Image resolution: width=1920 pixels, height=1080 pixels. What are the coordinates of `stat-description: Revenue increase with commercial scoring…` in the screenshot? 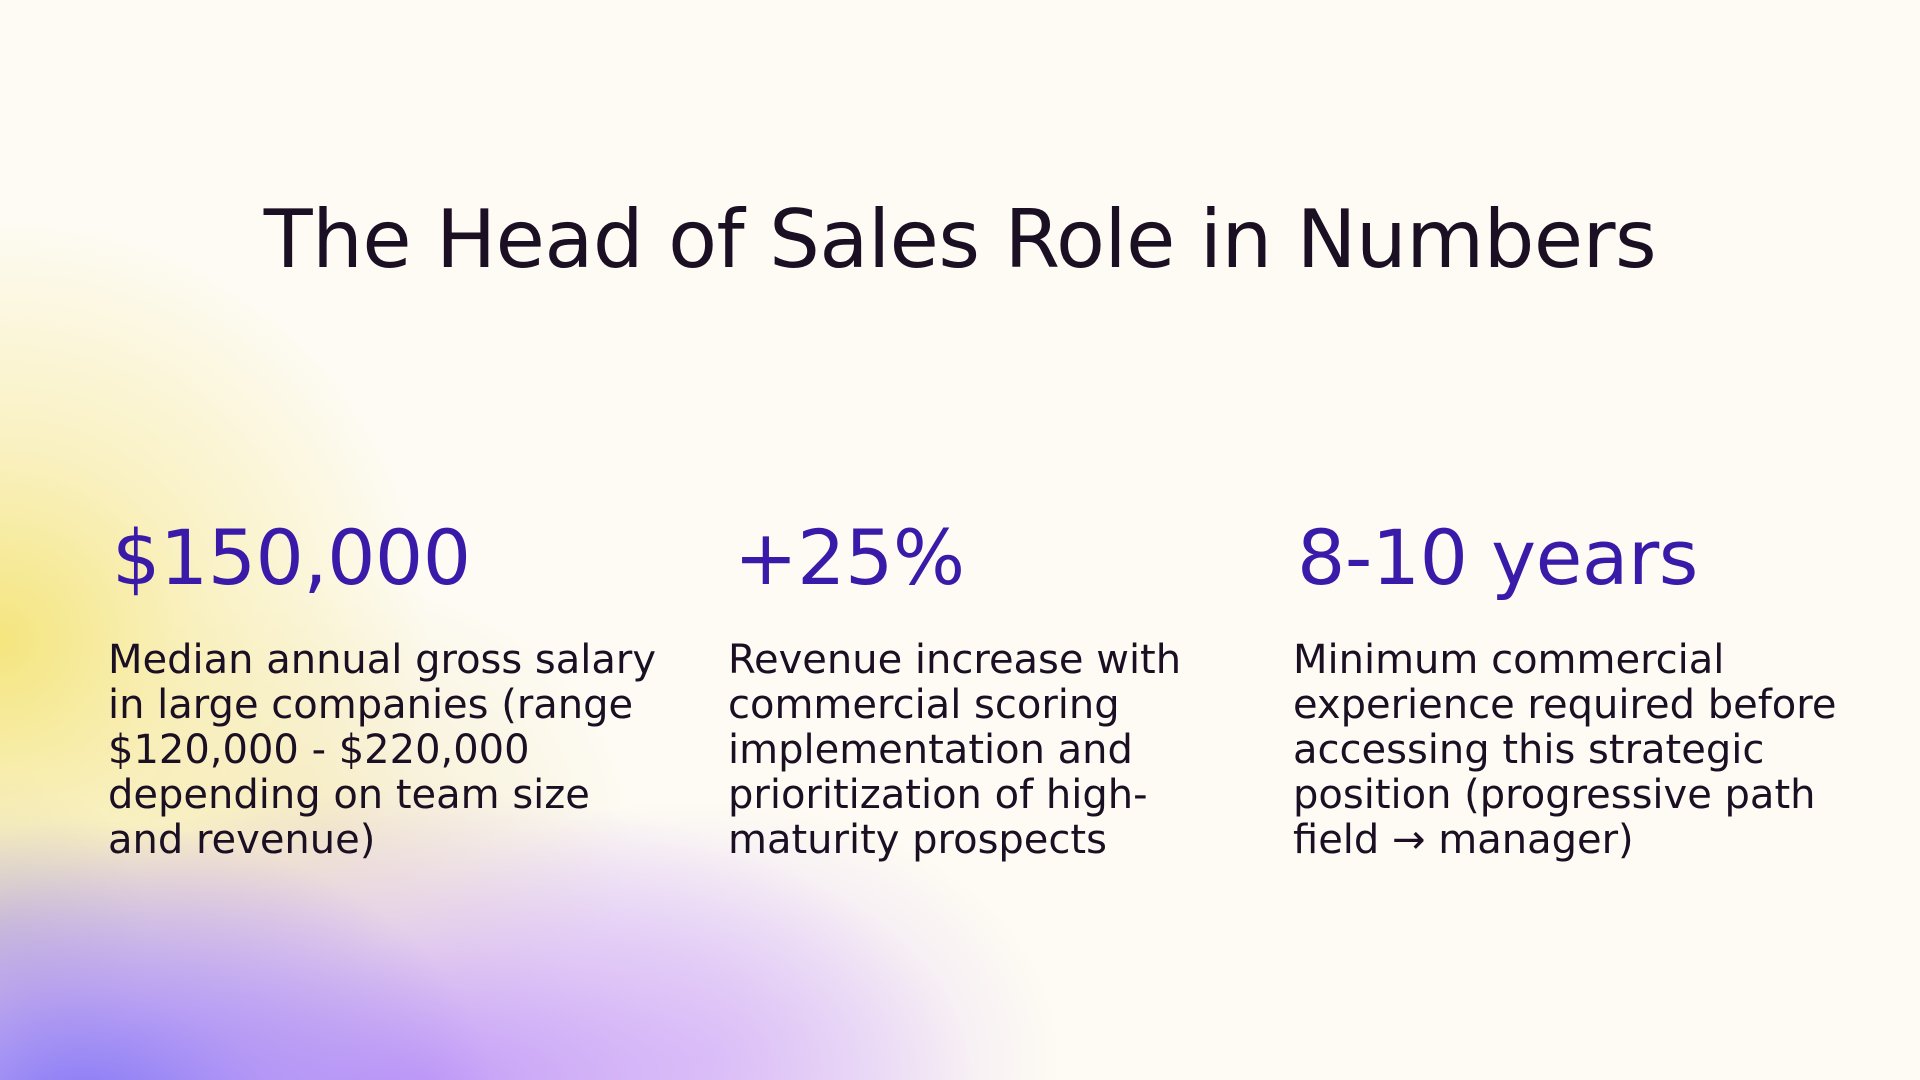 It's located at (955, 749).